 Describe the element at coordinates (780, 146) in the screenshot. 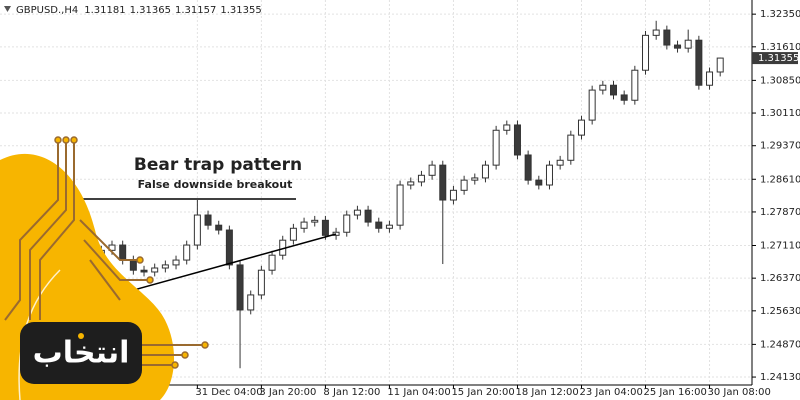

I see `y-tick-label: 1.29370` at that location.